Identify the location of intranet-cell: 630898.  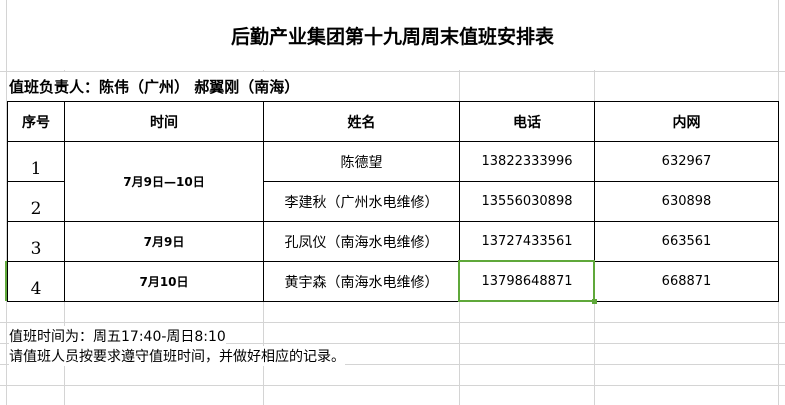
(686, 201).